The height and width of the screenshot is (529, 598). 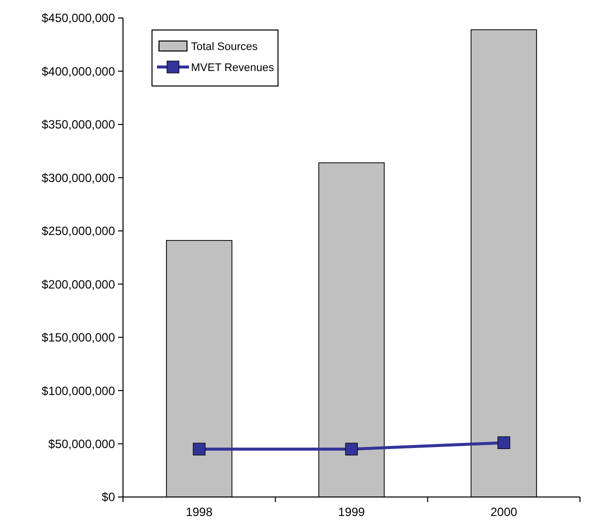 What do you see at coordinates (199, 512) in the screenshot?
I see `x-tick-label: 1998` at bounding box center [199, 512].